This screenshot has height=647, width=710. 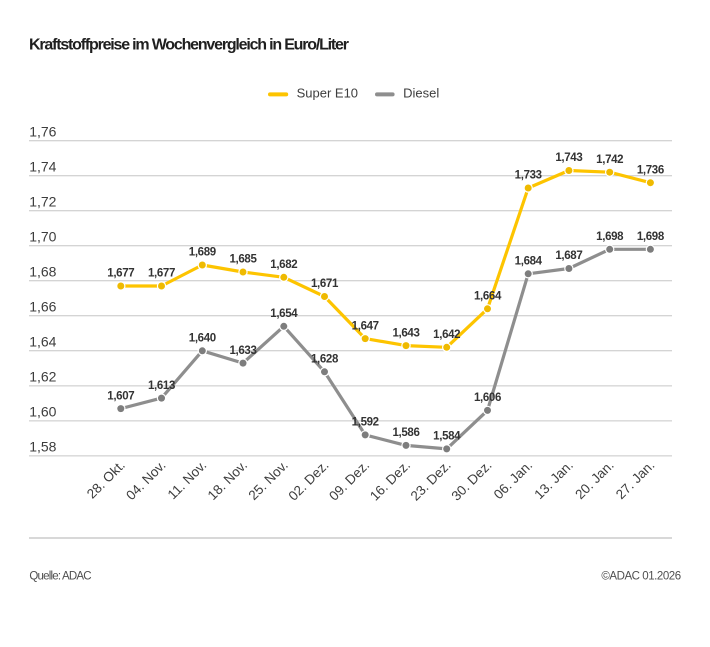 I want to click on svg-text: 1,60, so click(x=42, y=412).